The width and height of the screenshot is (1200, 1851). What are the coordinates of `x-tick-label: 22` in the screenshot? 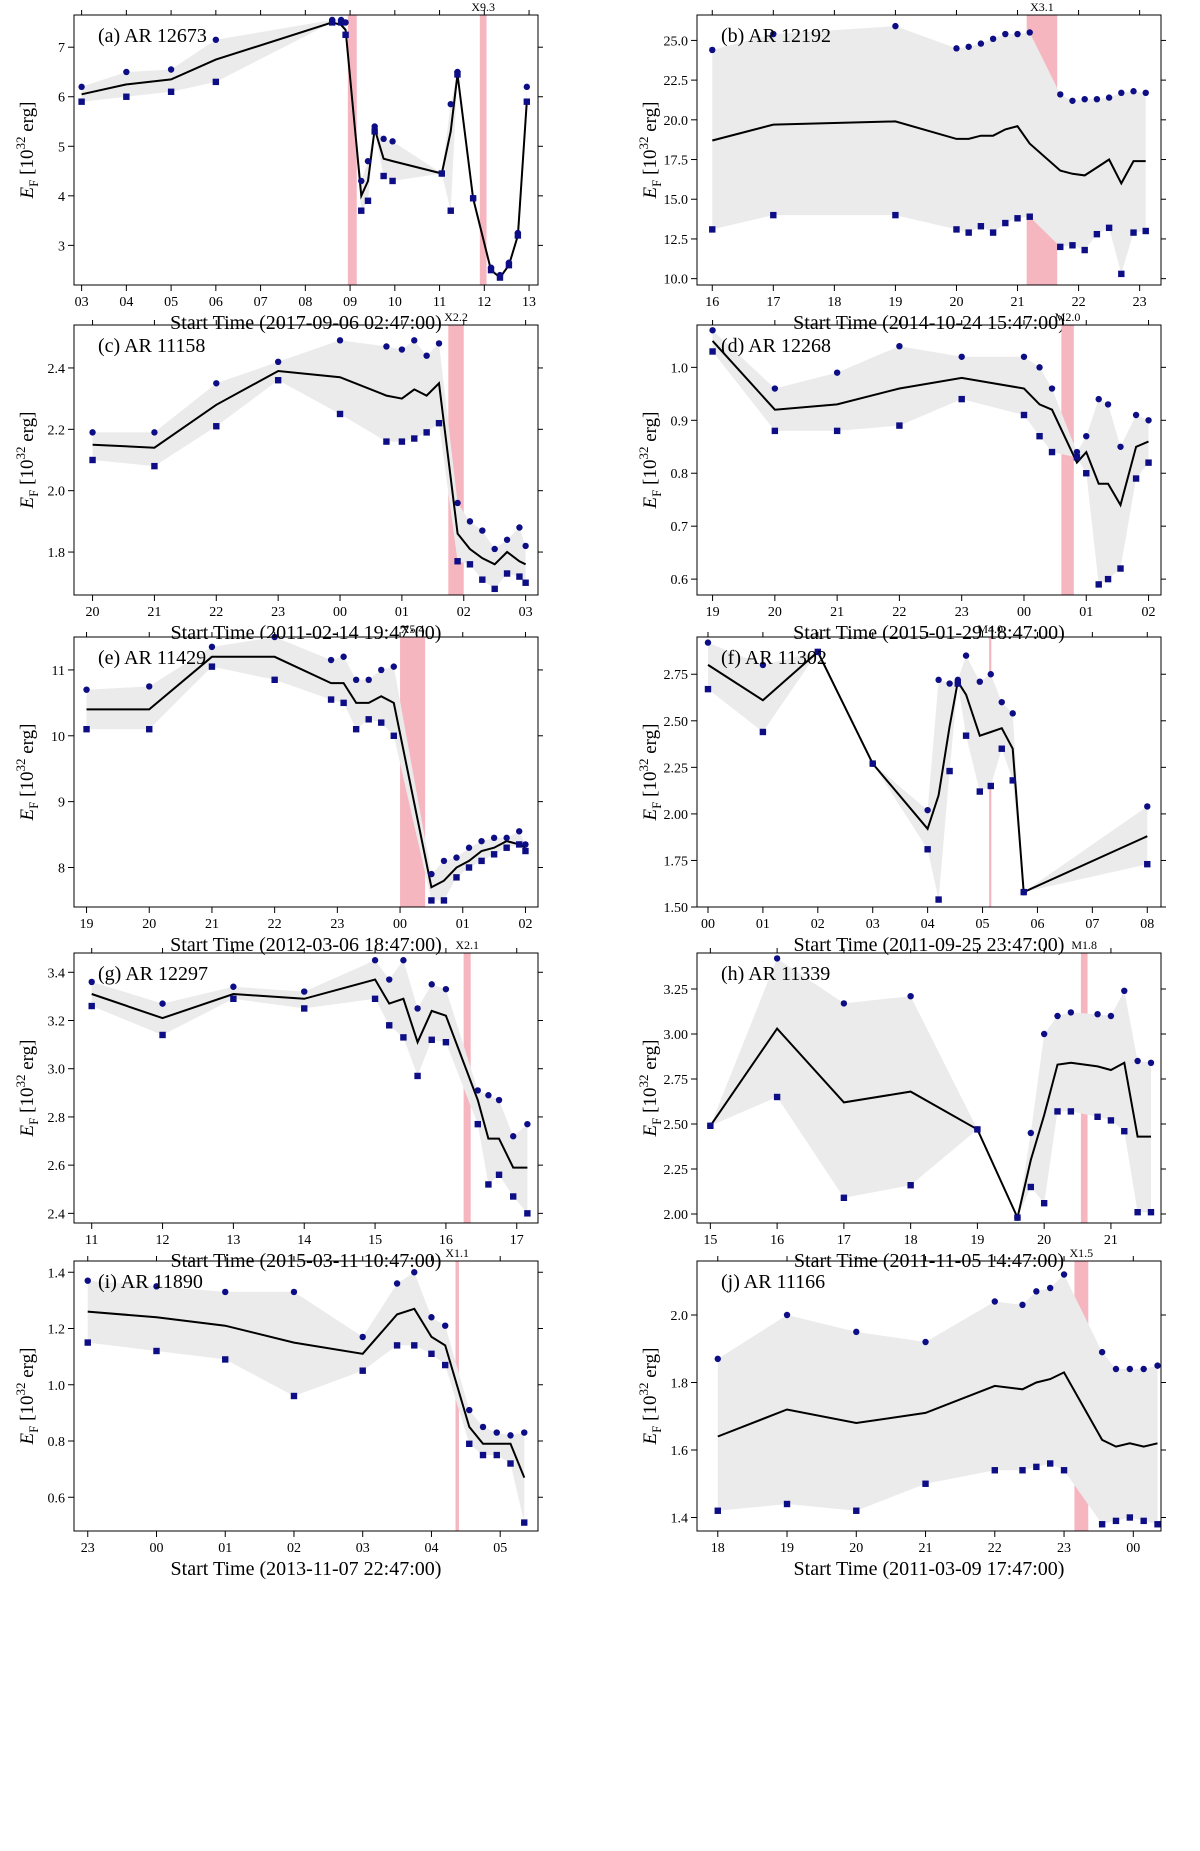 It's located at (1079, 302).